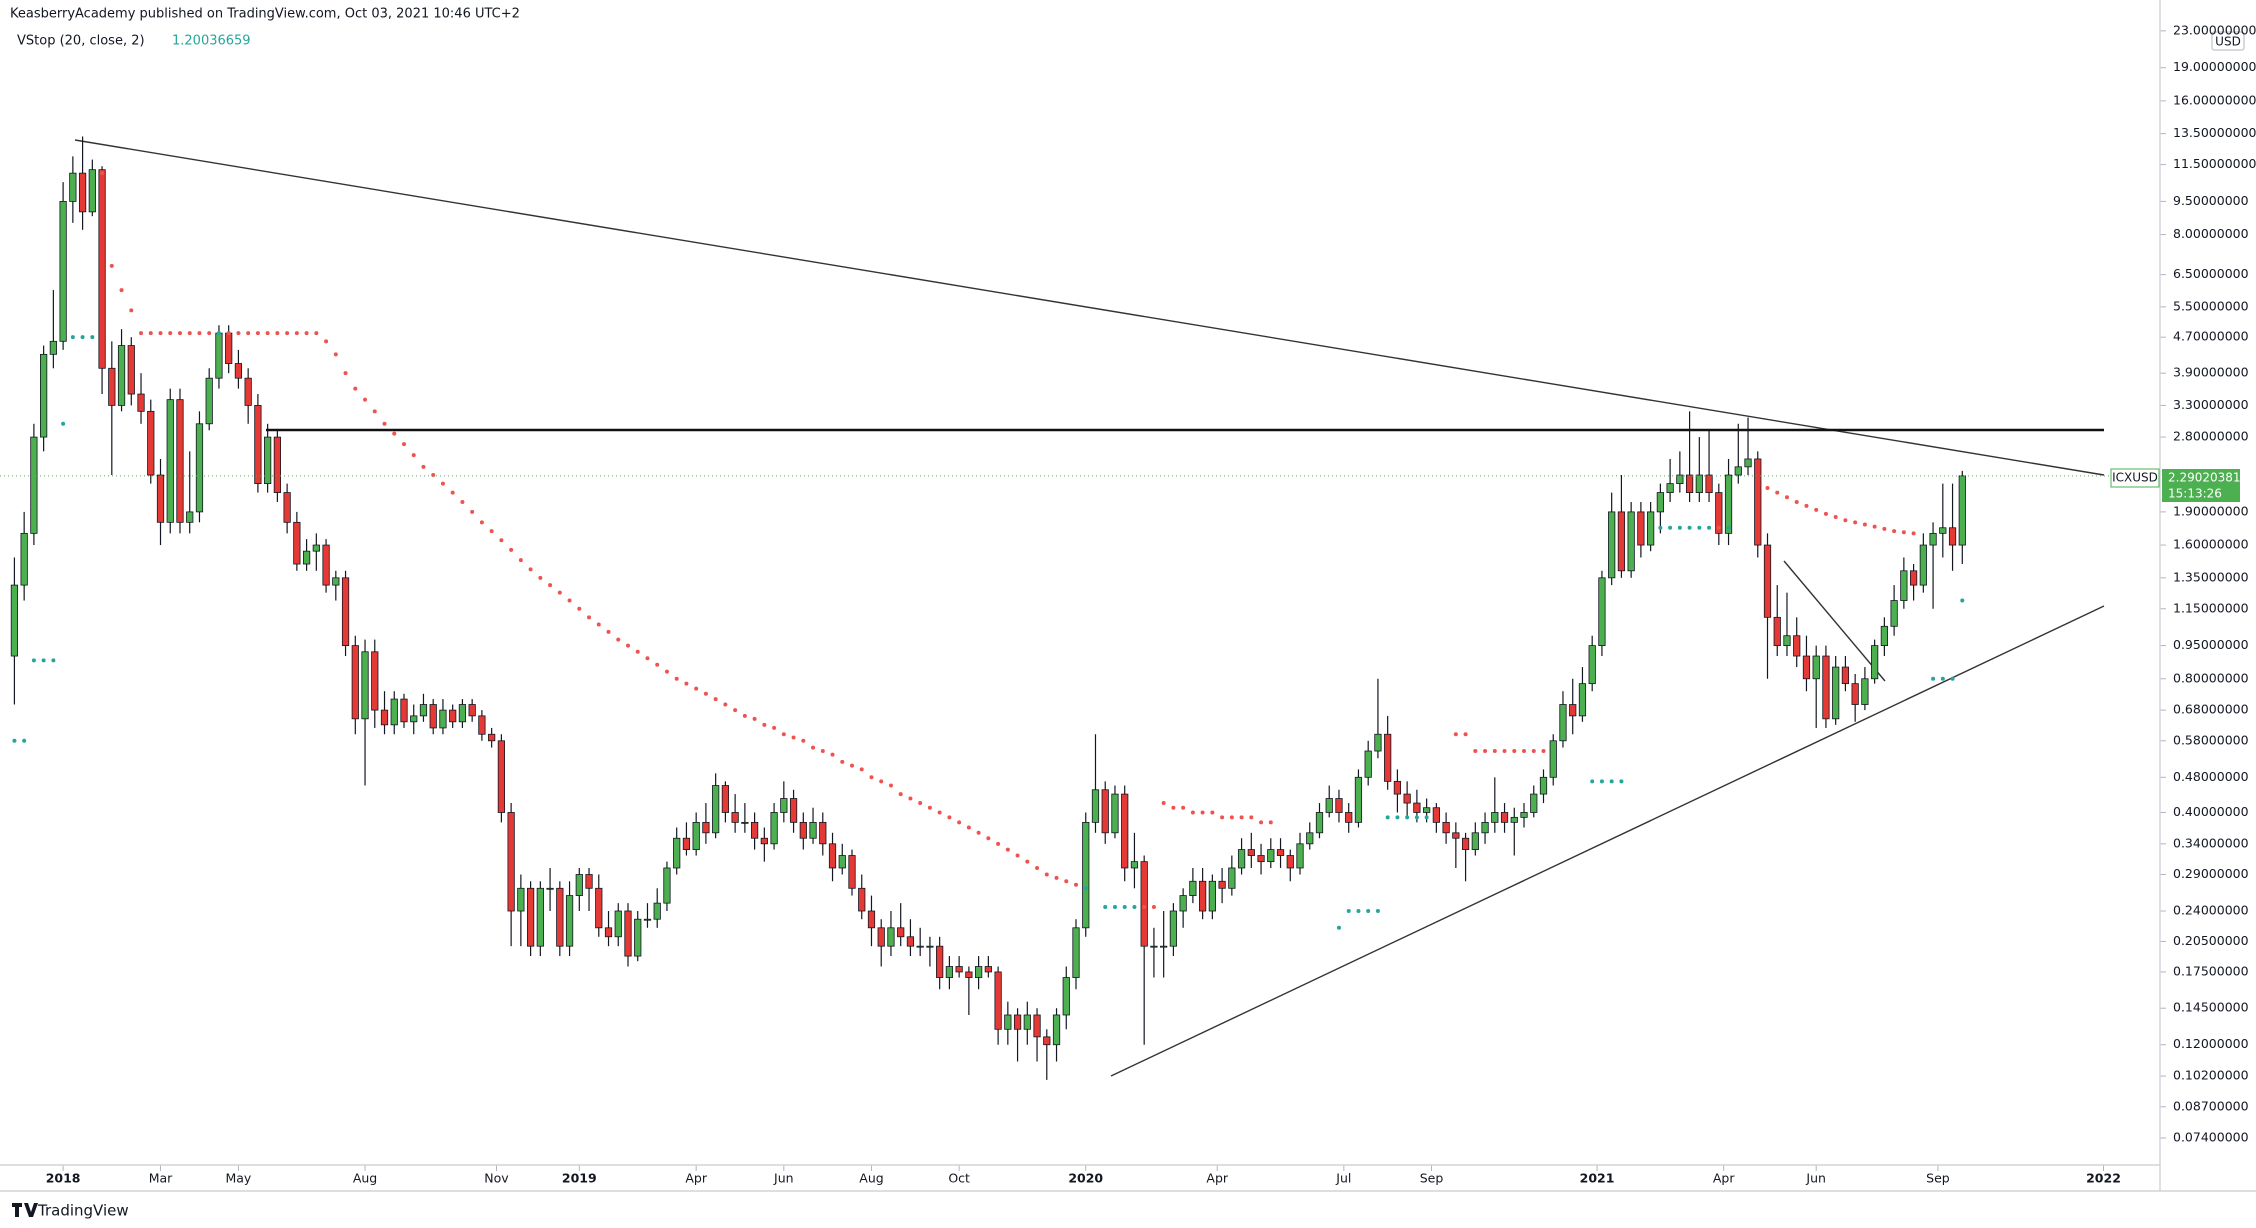 The height and width of the screenshot is (1228, 2256). Describe the element at coordinates (2211, 1043) in the screenshot. I see `y-tick-label: 0.12000000` at that location.